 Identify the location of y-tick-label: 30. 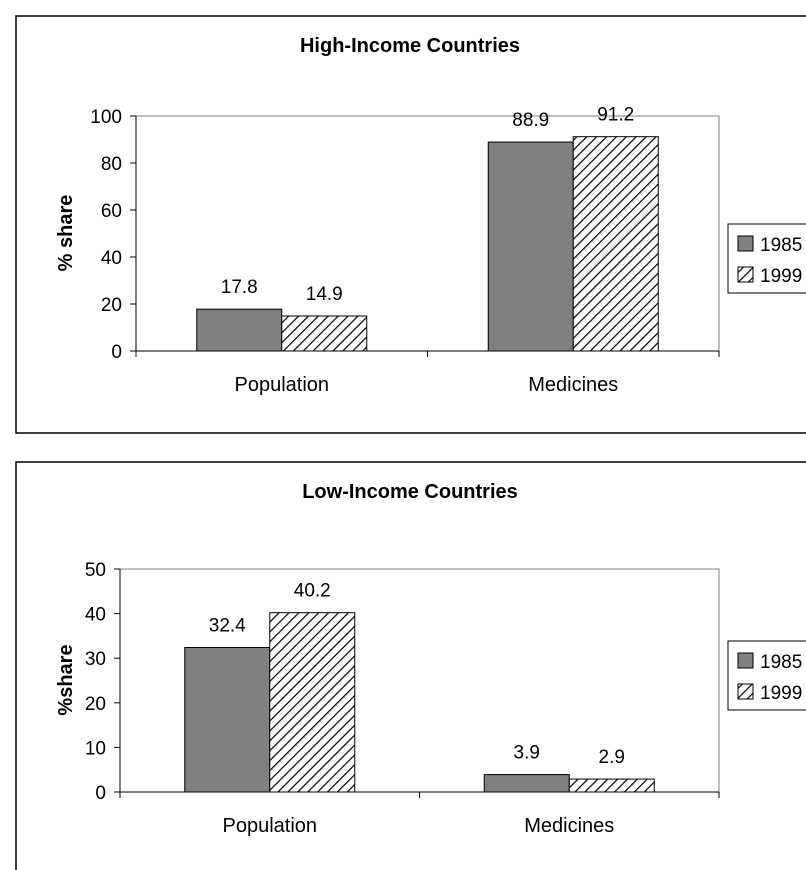
(95, 659).